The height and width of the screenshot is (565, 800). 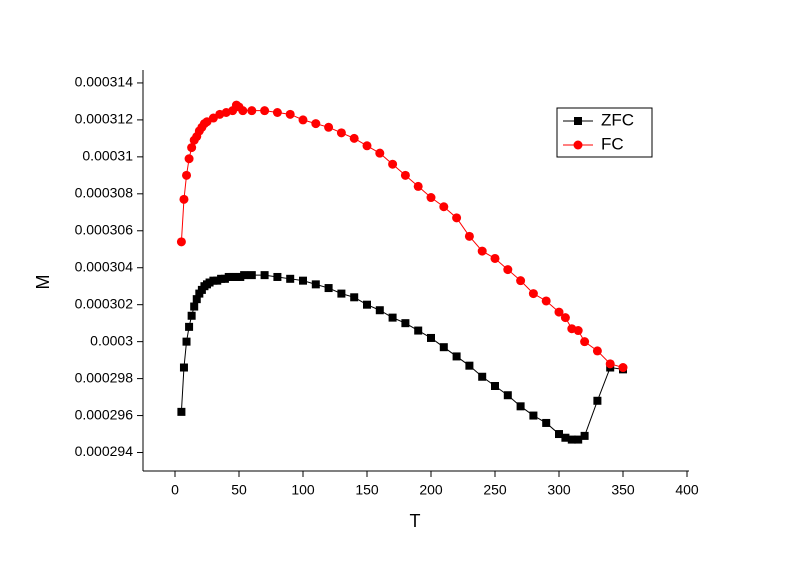 What do you see at coordinates (559, 490) in the screenshot?
I see `x-tick-label: 300` at bounding box center [559, 490].